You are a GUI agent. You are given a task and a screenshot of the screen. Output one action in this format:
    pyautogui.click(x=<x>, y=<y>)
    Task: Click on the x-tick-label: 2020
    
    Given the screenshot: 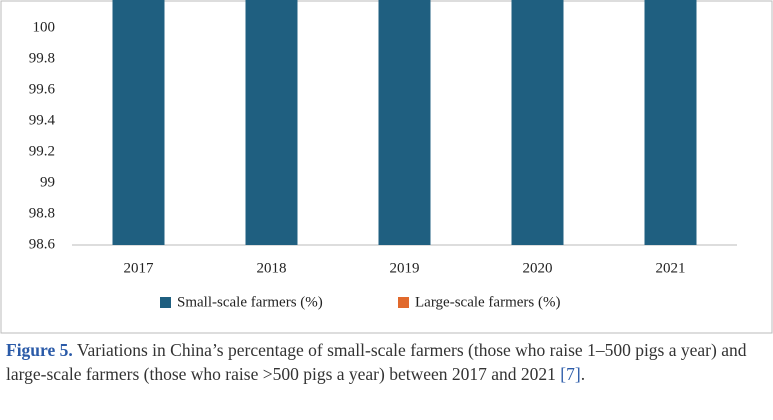 What is the action you would take?
    pyautogui.click(x=538, y=268)
    